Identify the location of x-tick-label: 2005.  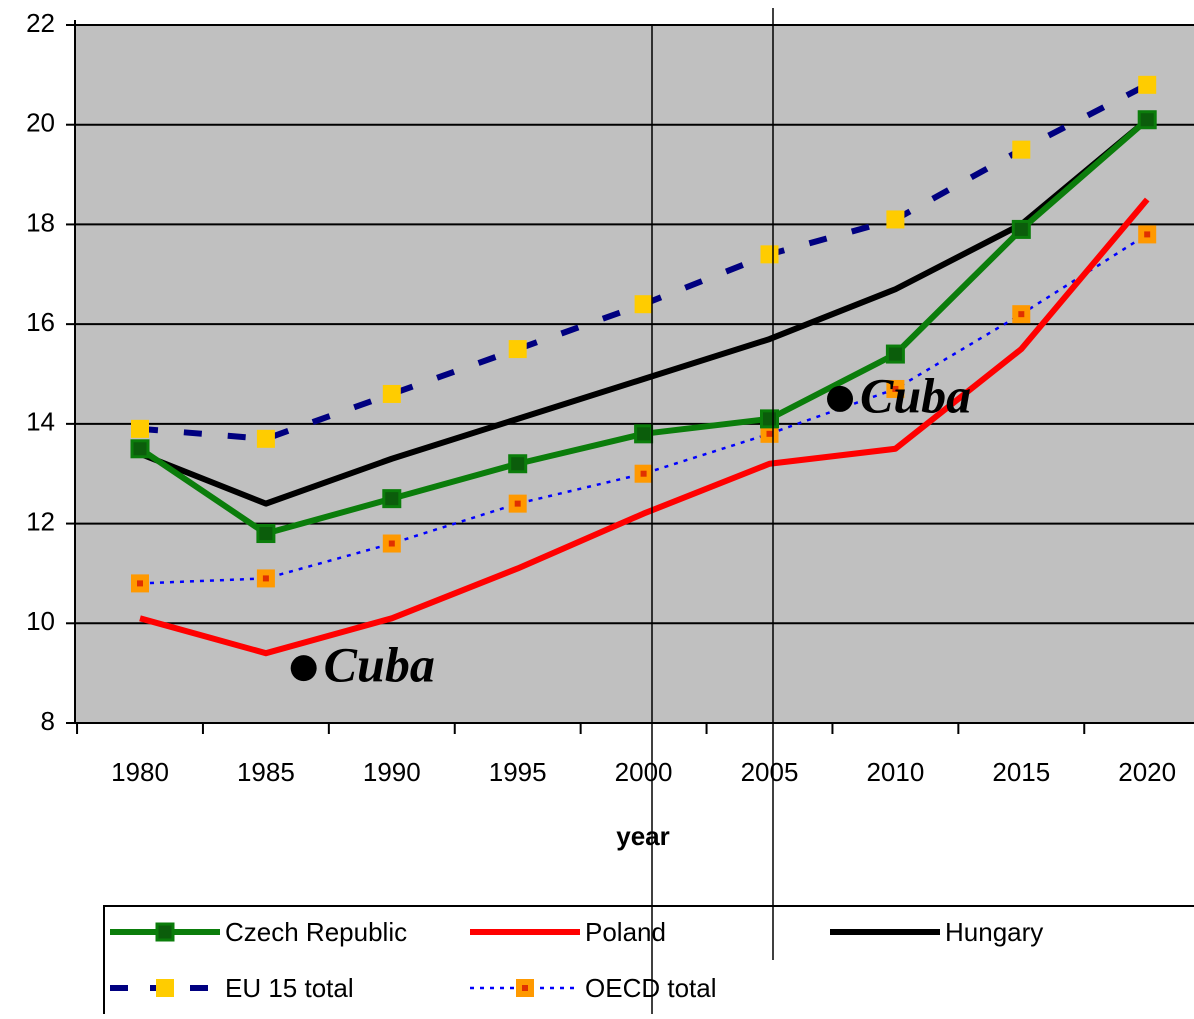
(770, 772).